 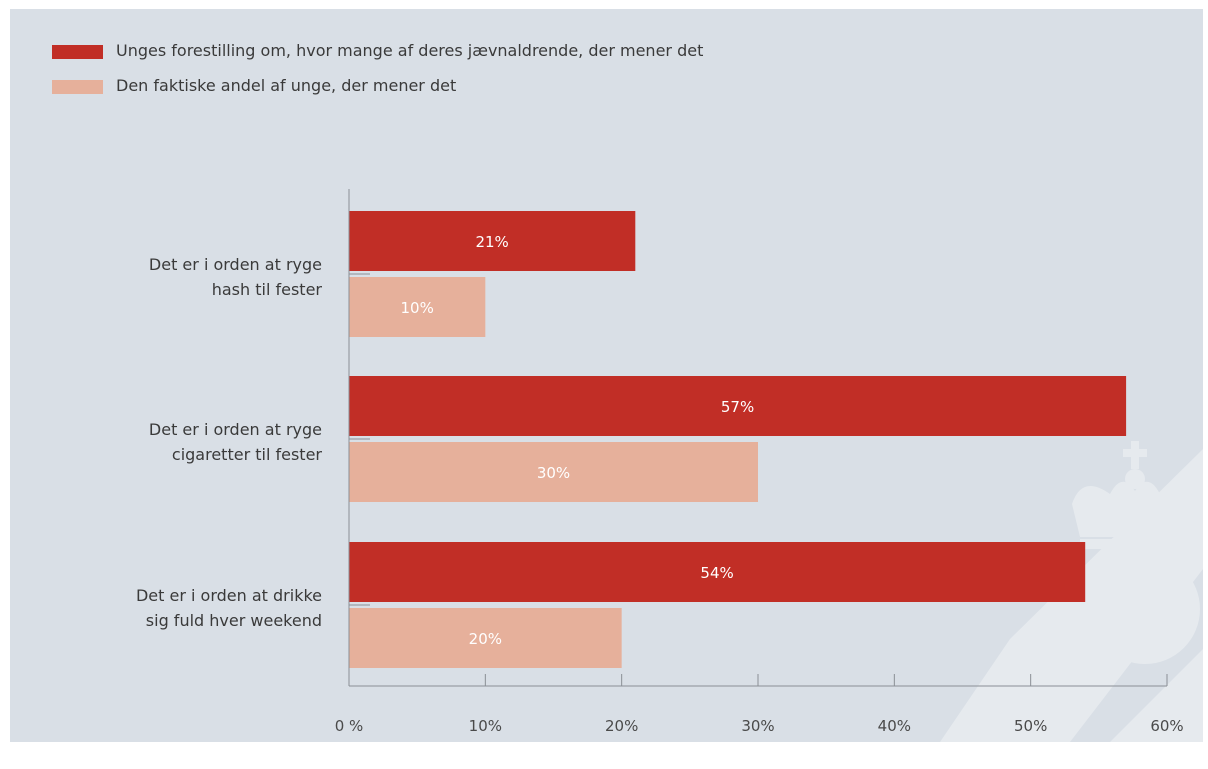 I want to click on data-label-actual-1: 30%, so click(x=553, y=473).